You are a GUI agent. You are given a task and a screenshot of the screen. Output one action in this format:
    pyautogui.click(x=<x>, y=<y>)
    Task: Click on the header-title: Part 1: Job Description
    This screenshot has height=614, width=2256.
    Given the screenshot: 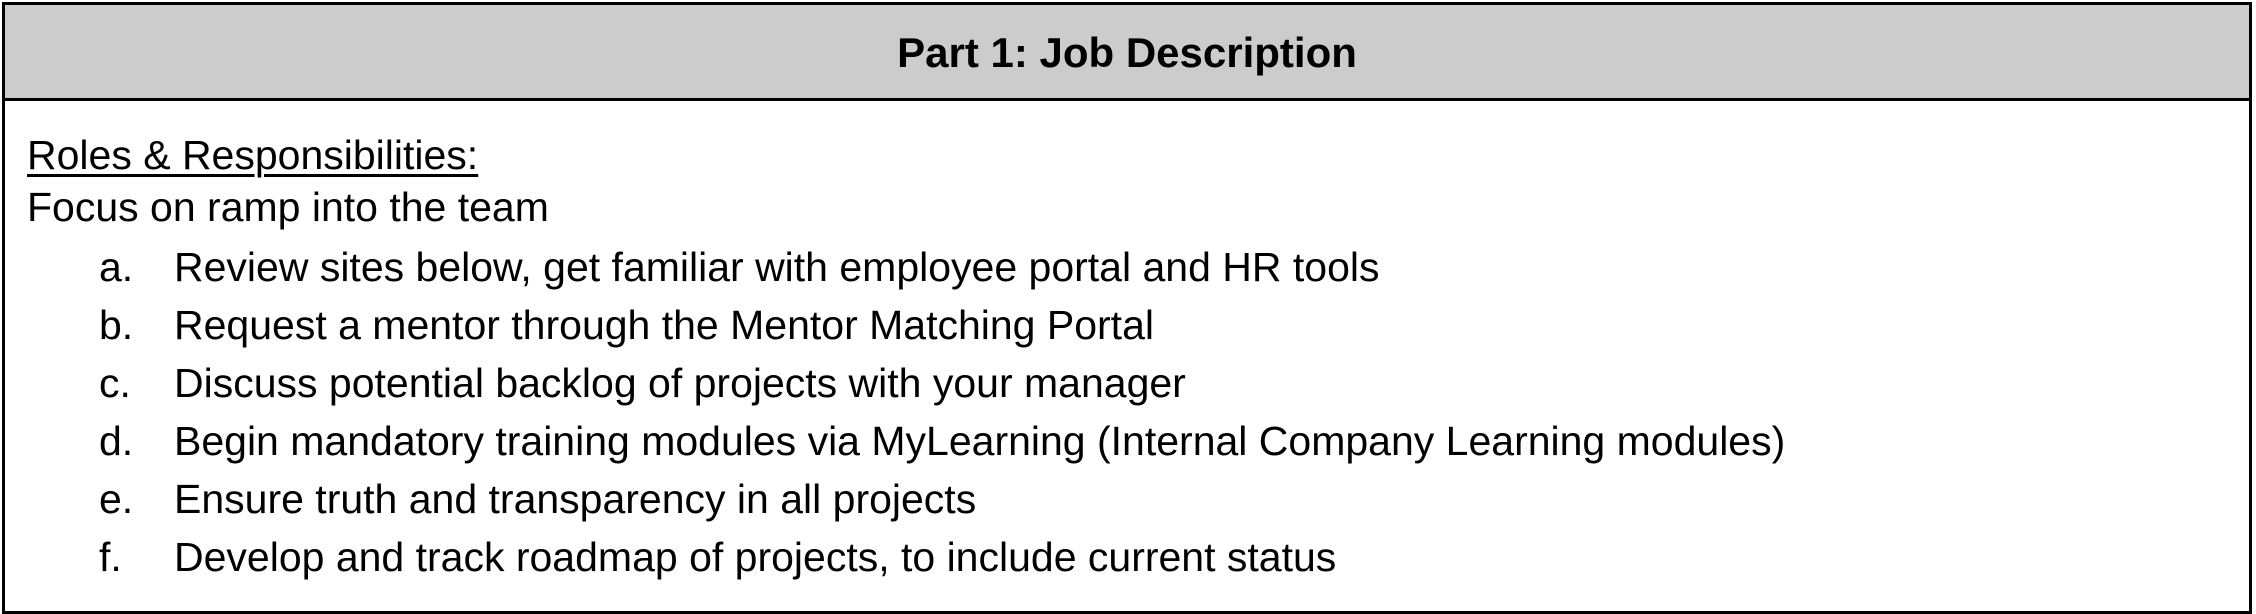 What is the action you would take?
    pyautogui.click(x=1127, y=52)
    